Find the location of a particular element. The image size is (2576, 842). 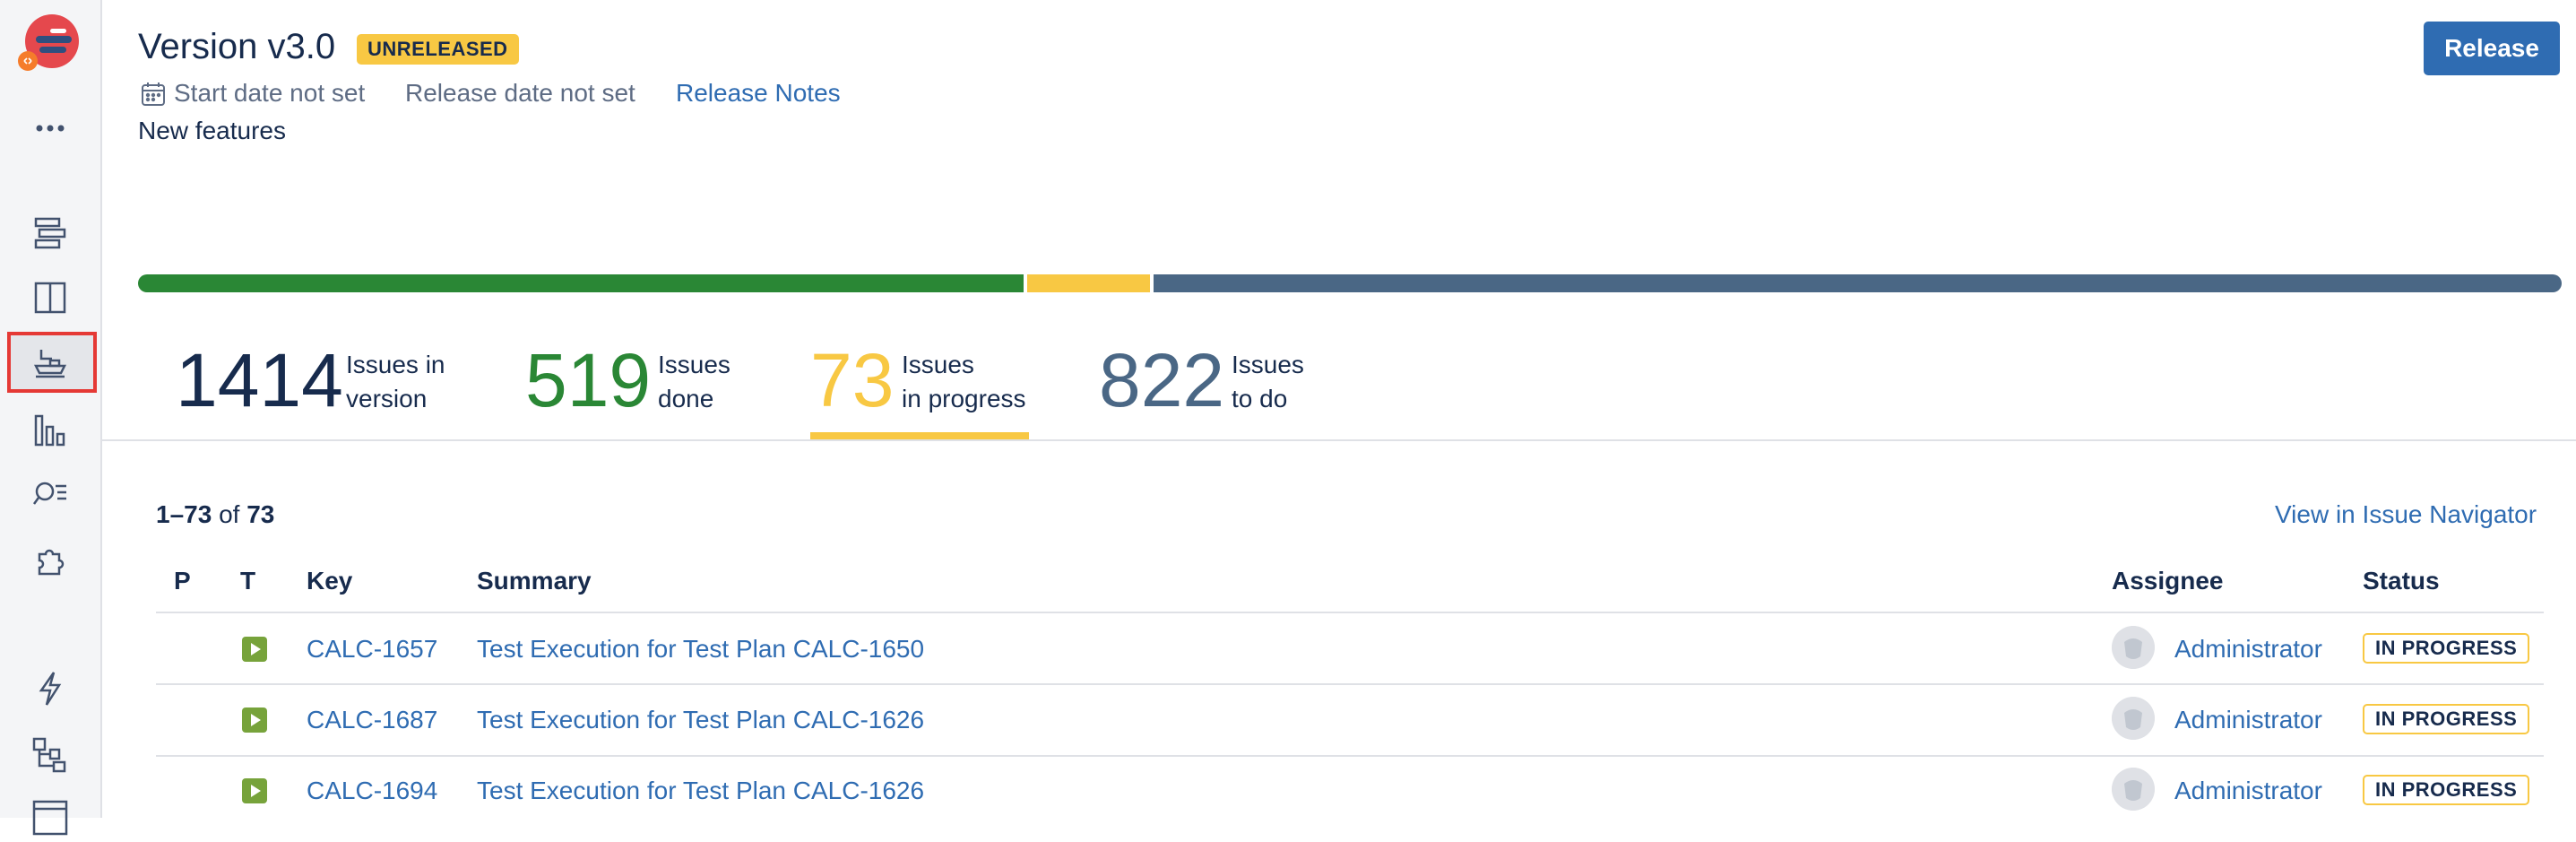

release-notes-link: Release Notes is located at coordinates (758, 93).